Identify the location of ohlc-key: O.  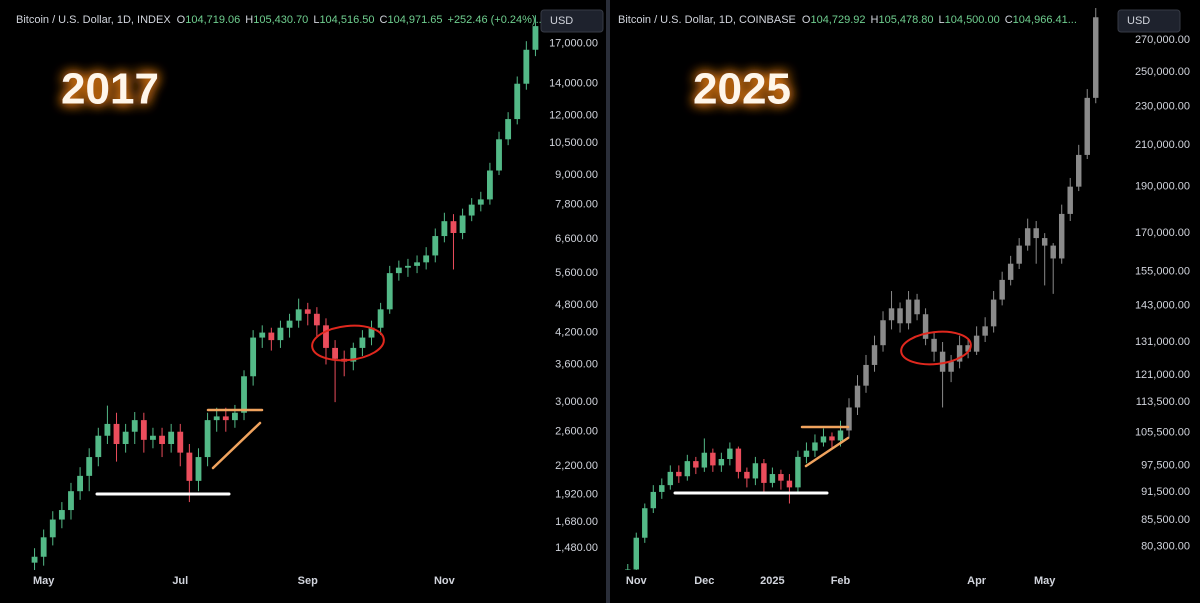
(806, 20).